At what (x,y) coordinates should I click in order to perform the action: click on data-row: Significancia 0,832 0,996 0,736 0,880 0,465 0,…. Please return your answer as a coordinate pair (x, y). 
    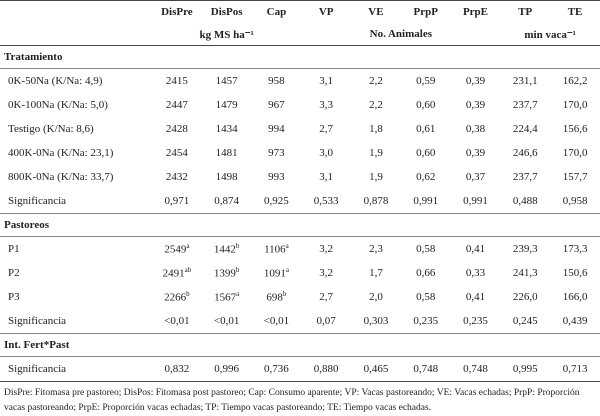
    Looking at the image, I should click on (300, 369).